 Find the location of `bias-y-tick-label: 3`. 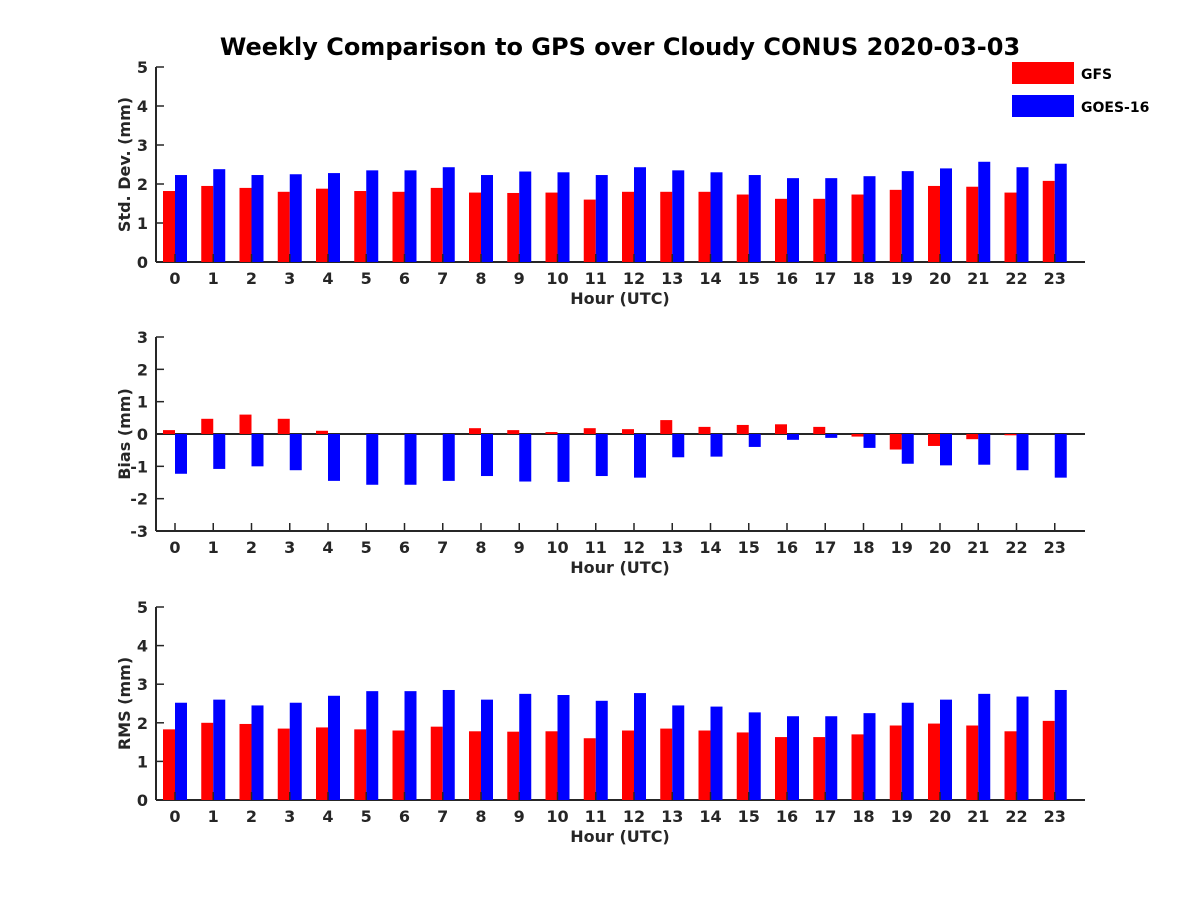

bias-y-tick-label: 3 is located at coordinates (142, 337).